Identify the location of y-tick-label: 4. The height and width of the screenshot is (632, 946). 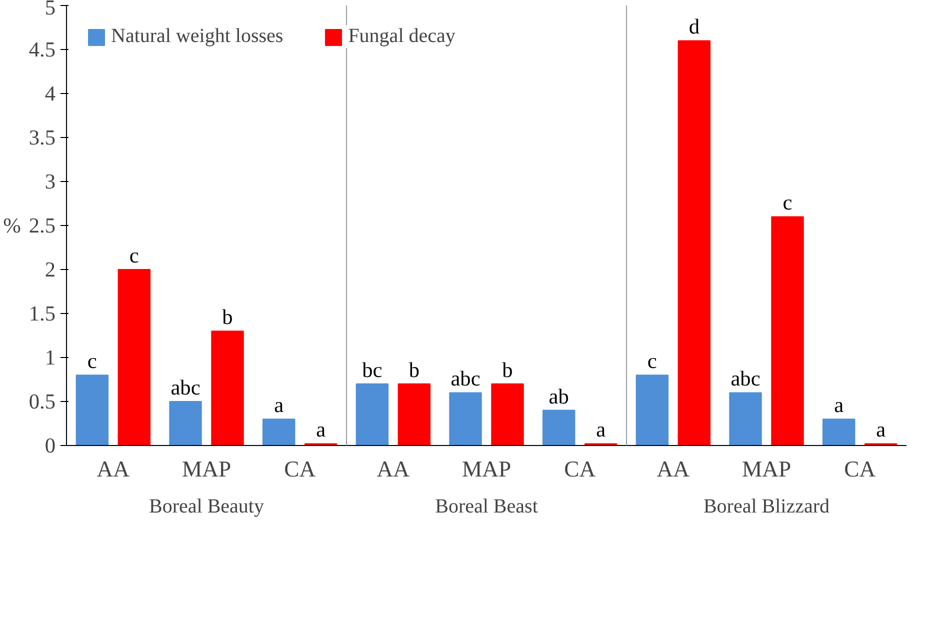
(50, 94).